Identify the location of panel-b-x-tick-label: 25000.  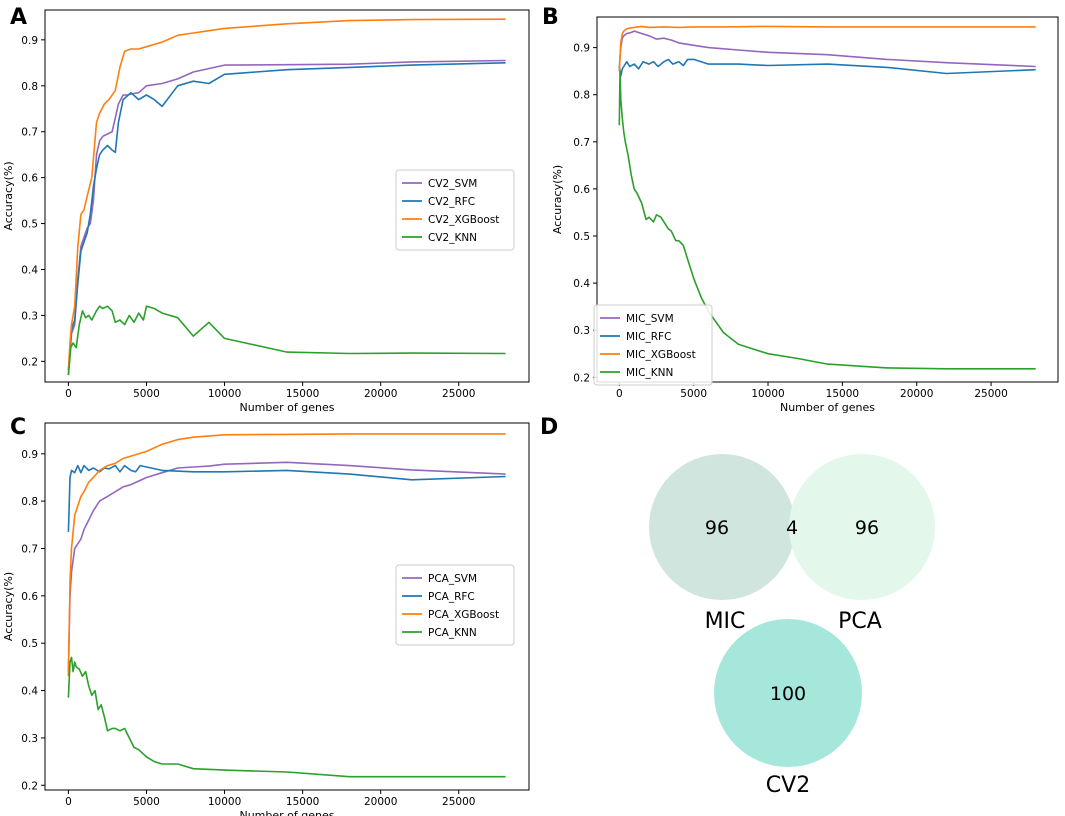
(990, 394).